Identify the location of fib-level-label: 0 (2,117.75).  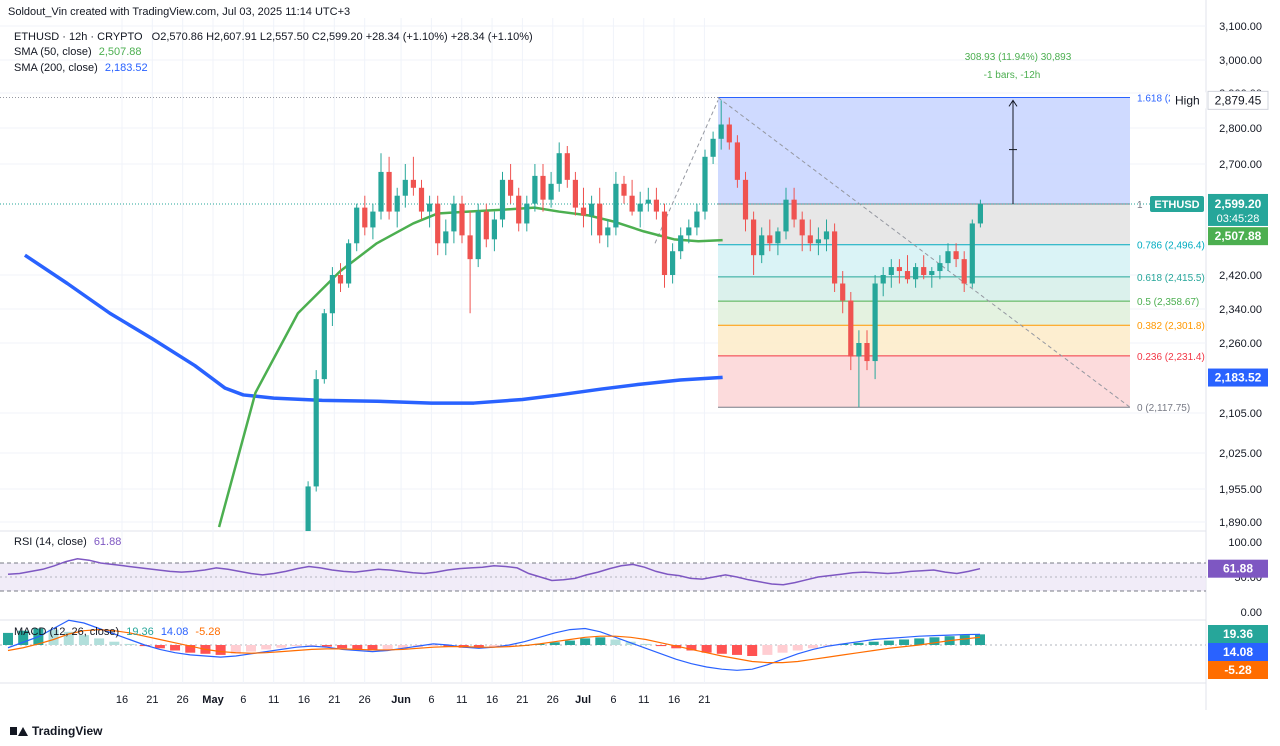
(1163, 408).